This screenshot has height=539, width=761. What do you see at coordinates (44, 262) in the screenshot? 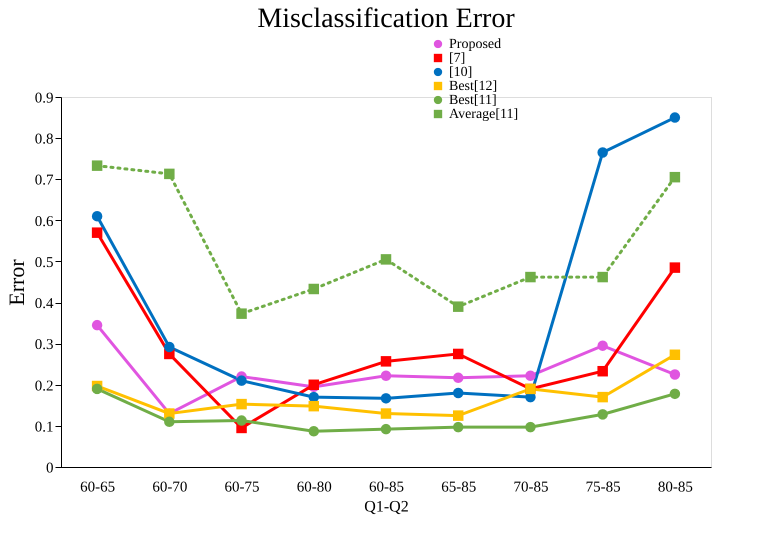
I see `y-tick-label: 0.5` at bounding box center [44, 262].